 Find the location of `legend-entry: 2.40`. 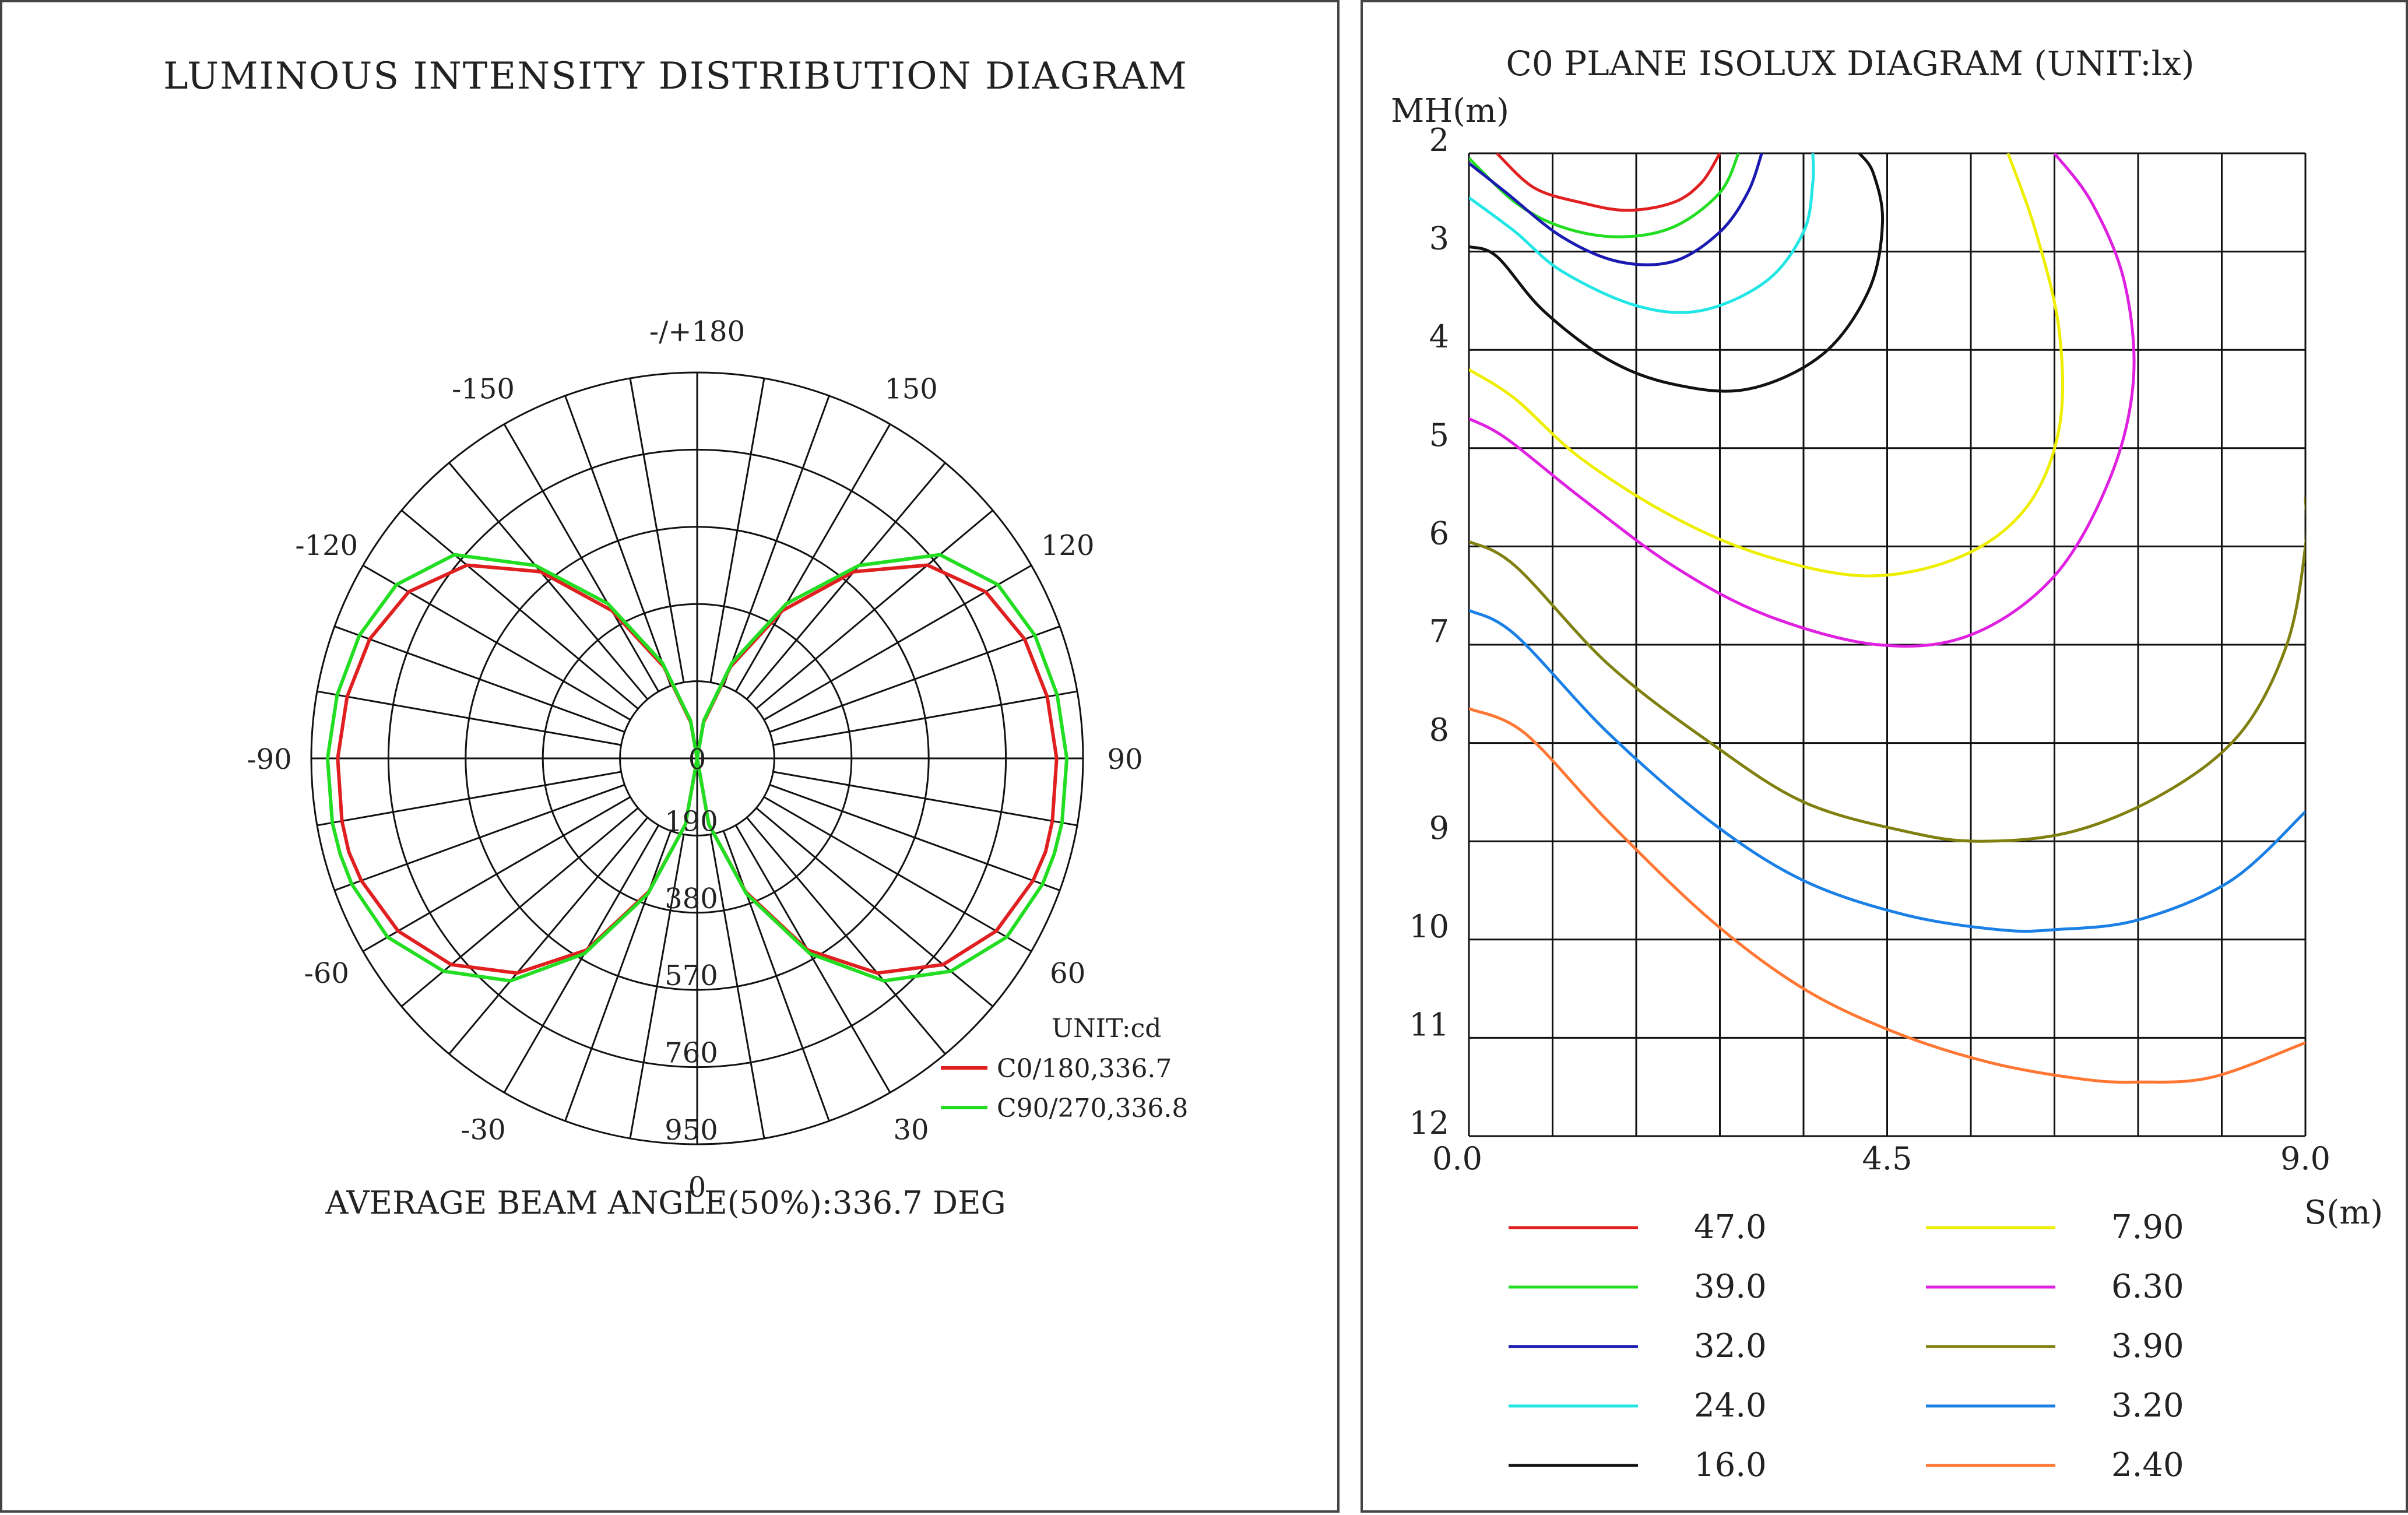

legend-entry: 2.40 is located at coordinates (2147, 1465).